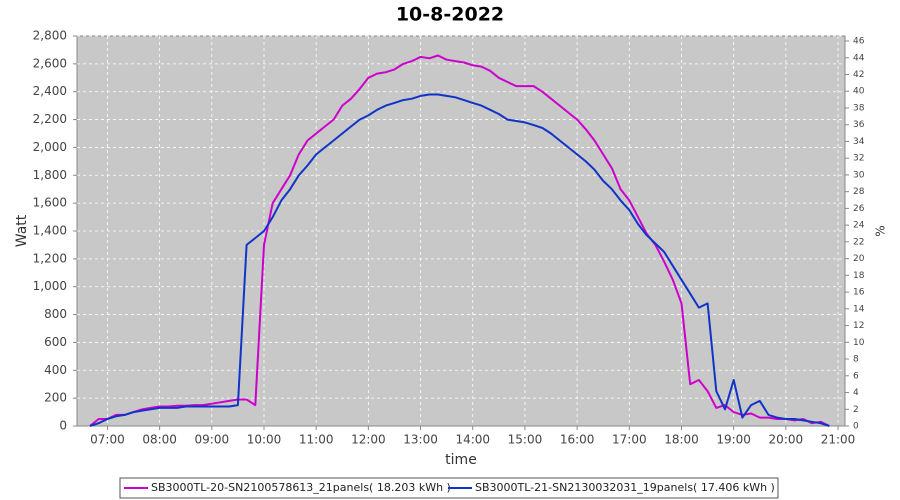 This screenshot has height=500, width=900. I want to click on y-tick-label: 1,400, so click(50, 231).